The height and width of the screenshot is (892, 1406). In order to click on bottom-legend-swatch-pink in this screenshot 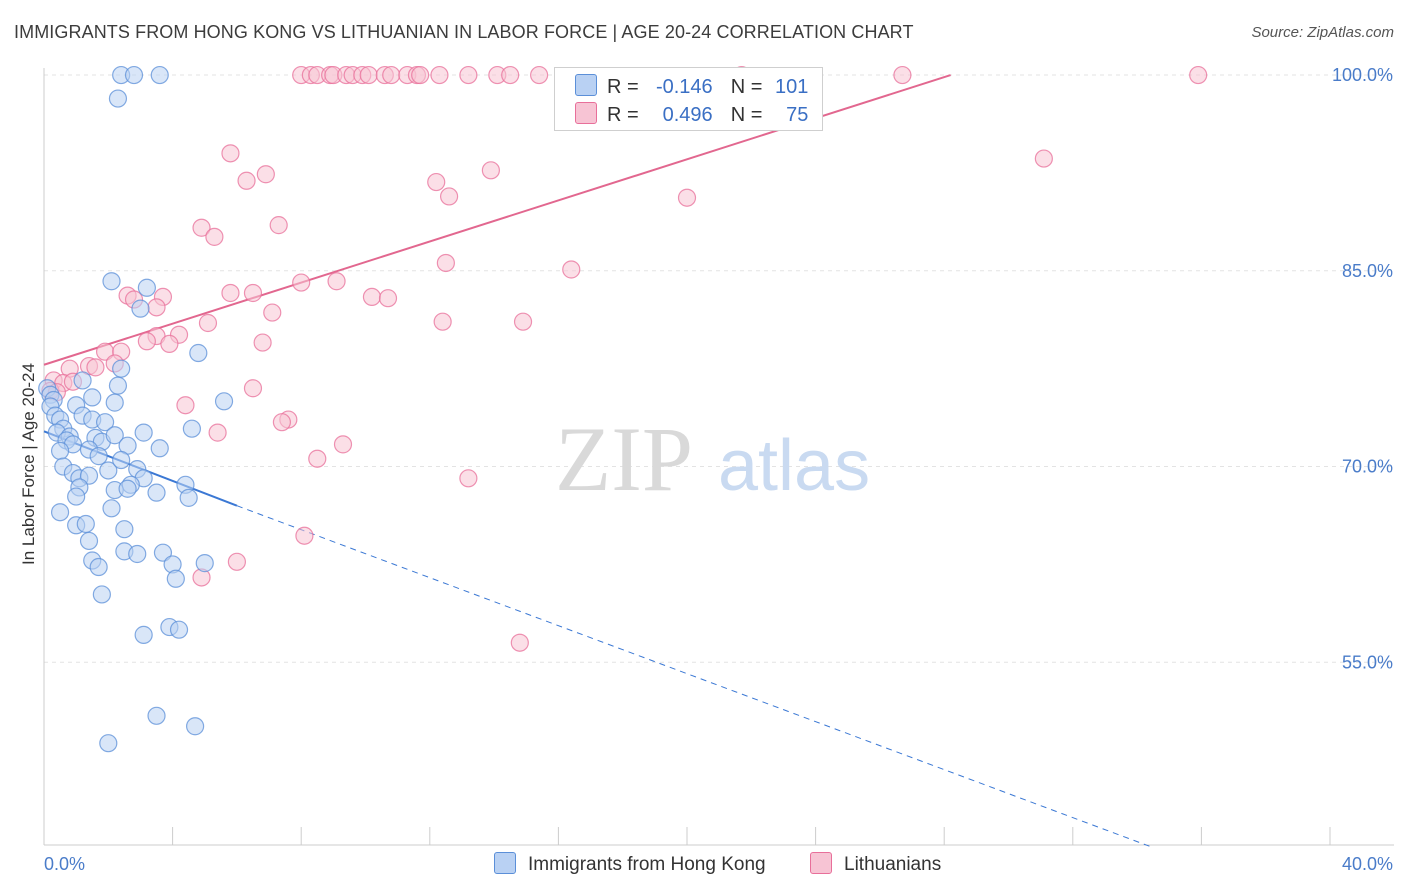, I will do `click(821, 863)`.